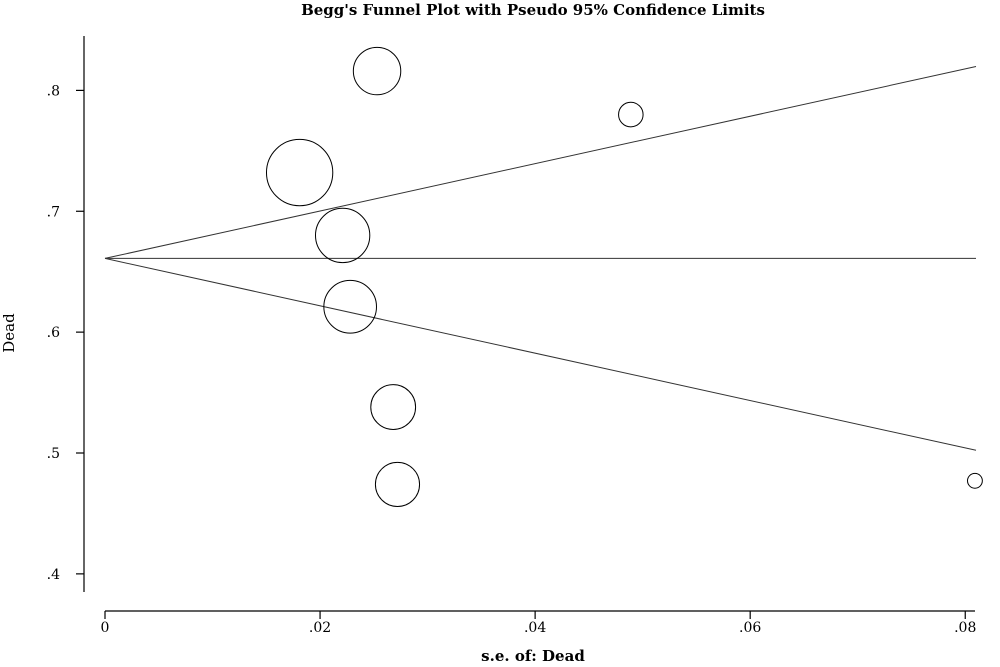 This screenshot has width=1000, height=667. I want to click on x-axis-label: s.e. of: Dead, so click(533, 656).